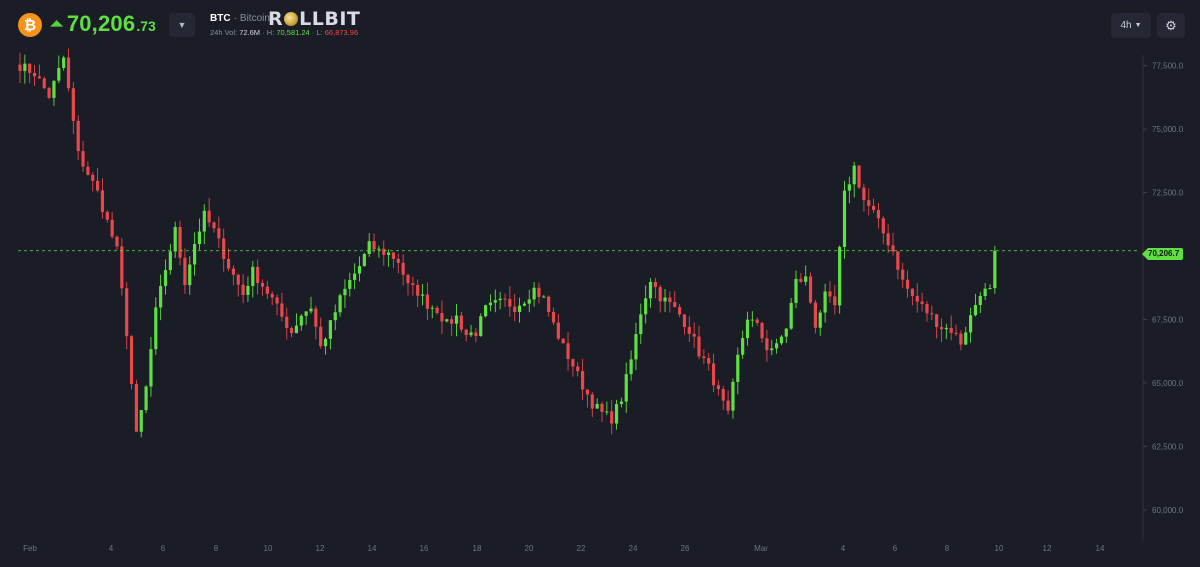  I want to click on x-tick-label: 16, so click(424, 548).